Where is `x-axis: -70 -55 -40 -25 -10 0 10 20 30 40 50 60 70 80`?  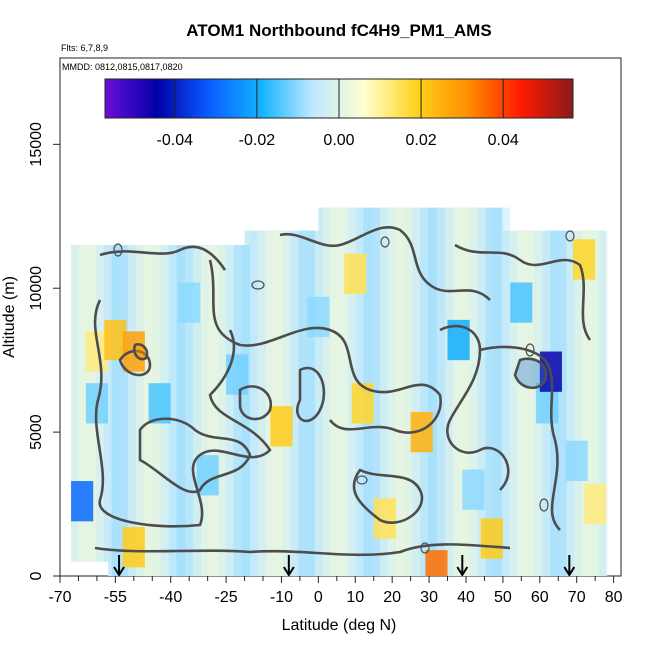
x-axis: -70 -55 -40 -25 -10 0 10 20 30 40 50 60 70 80 is located at coordinates (335, 591).